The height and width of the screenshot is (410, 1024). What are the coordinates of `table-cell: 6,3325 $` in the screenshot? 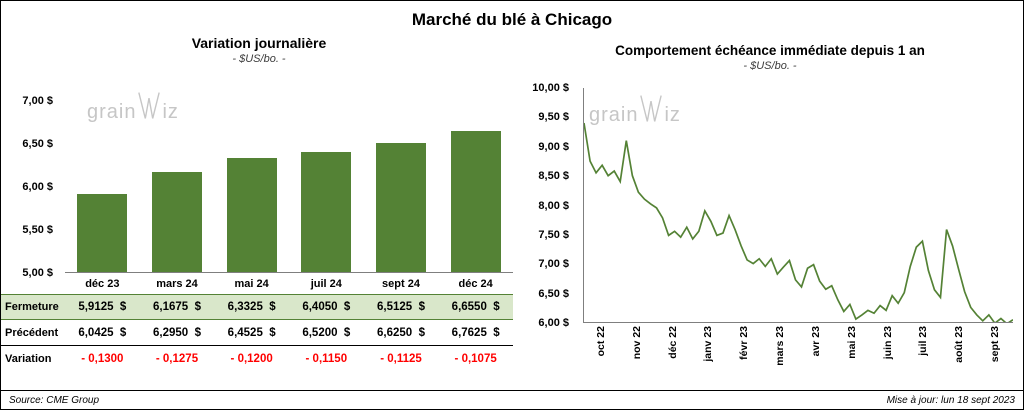 It's located at (251, 307).